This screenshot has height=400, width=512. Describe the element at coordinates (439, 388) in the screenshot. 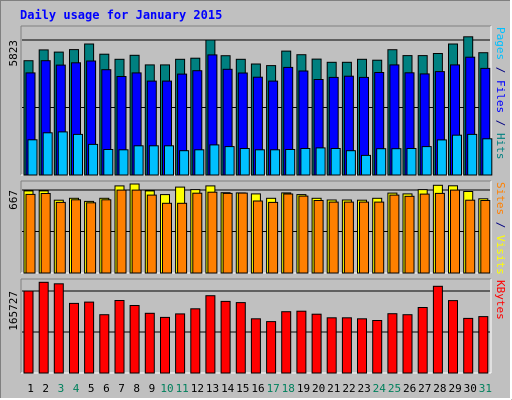

I see `day-label-28: 28` at that location.